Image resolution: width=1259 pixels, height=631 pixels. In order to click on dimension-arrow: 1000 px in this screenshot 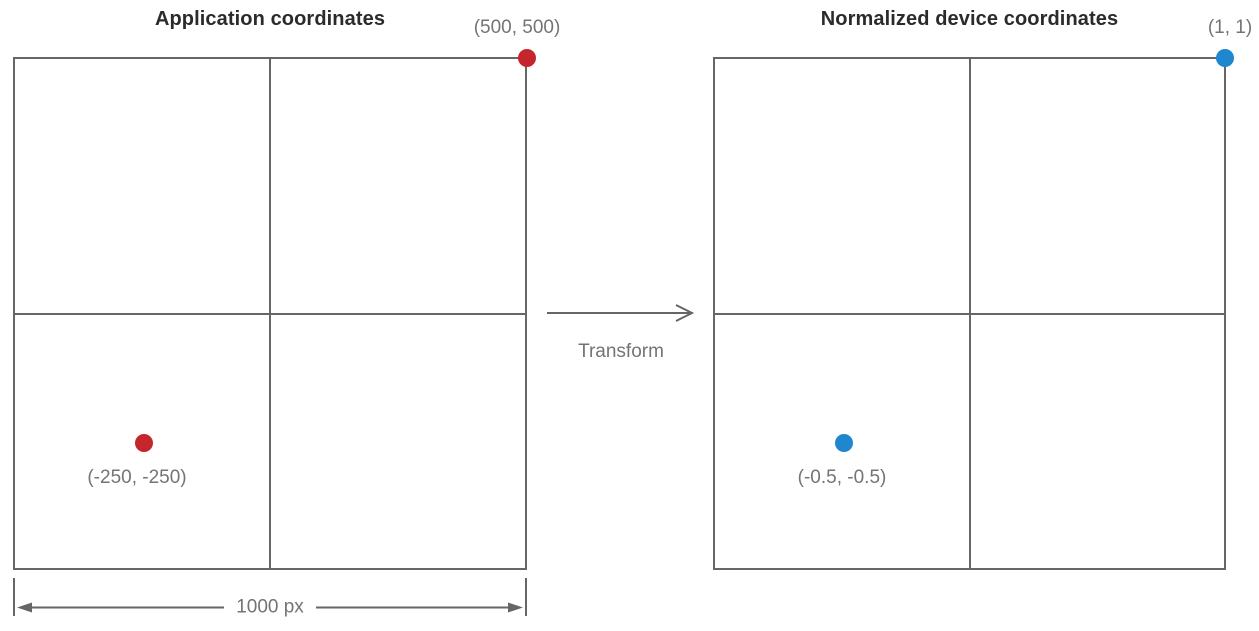, I will do `click(270, 607)`.